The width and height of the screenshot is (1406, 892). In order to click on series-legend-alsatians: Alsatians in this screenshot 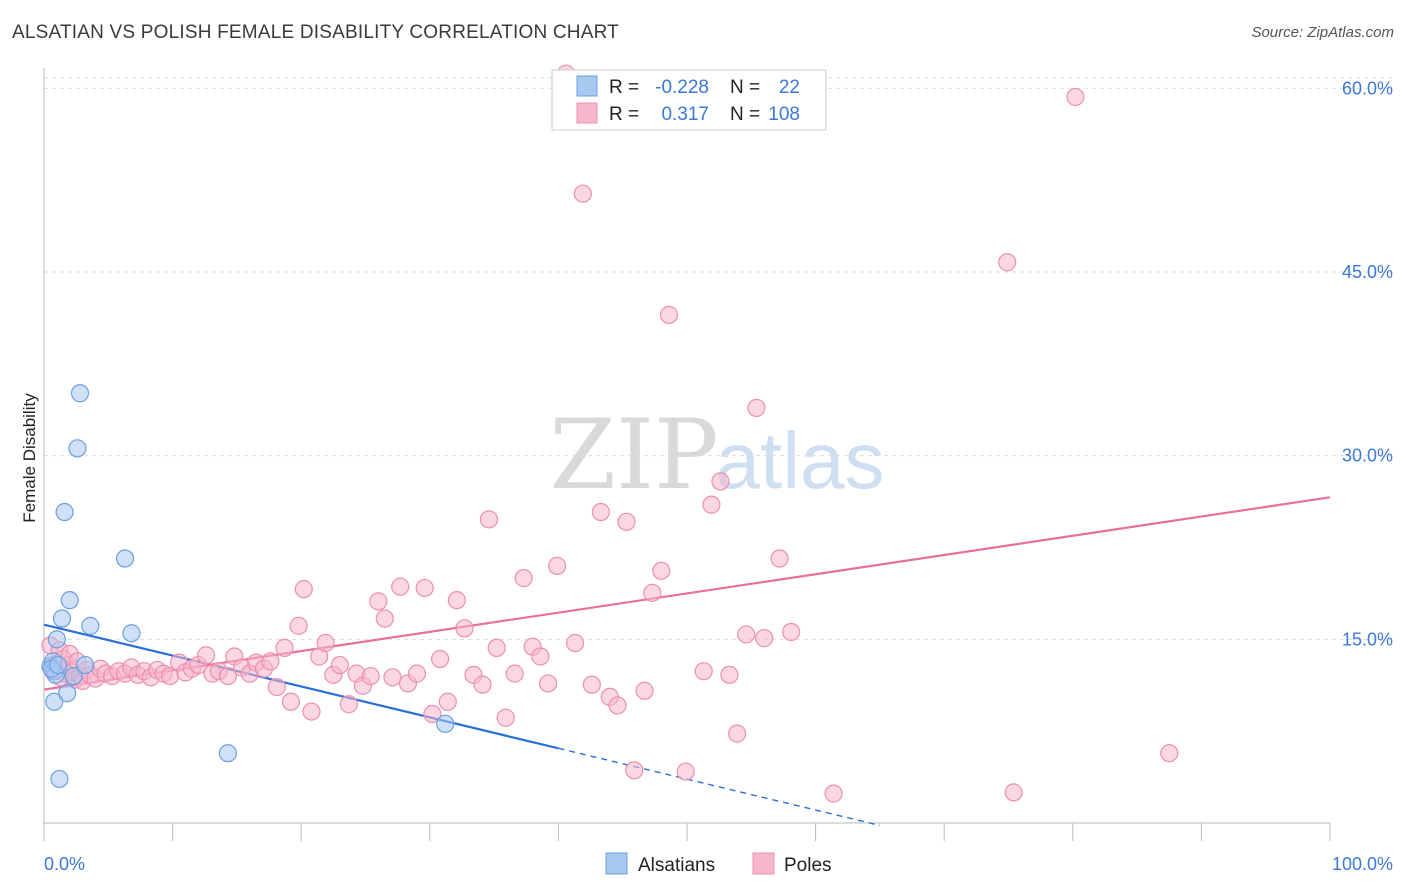, I will do `click(676, 865)`.